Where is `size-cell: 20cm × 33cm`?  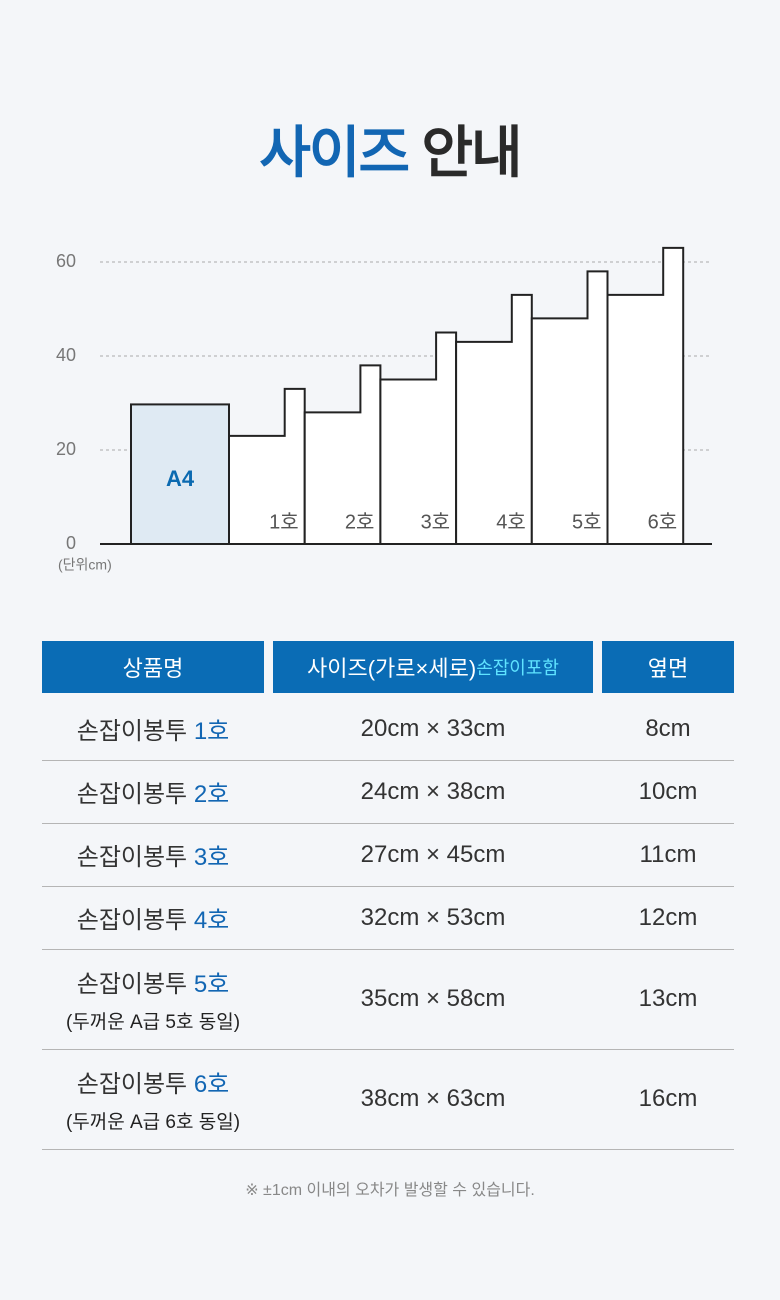 size-cell: 20cm × 33cm is located at coordinates (433, 728).